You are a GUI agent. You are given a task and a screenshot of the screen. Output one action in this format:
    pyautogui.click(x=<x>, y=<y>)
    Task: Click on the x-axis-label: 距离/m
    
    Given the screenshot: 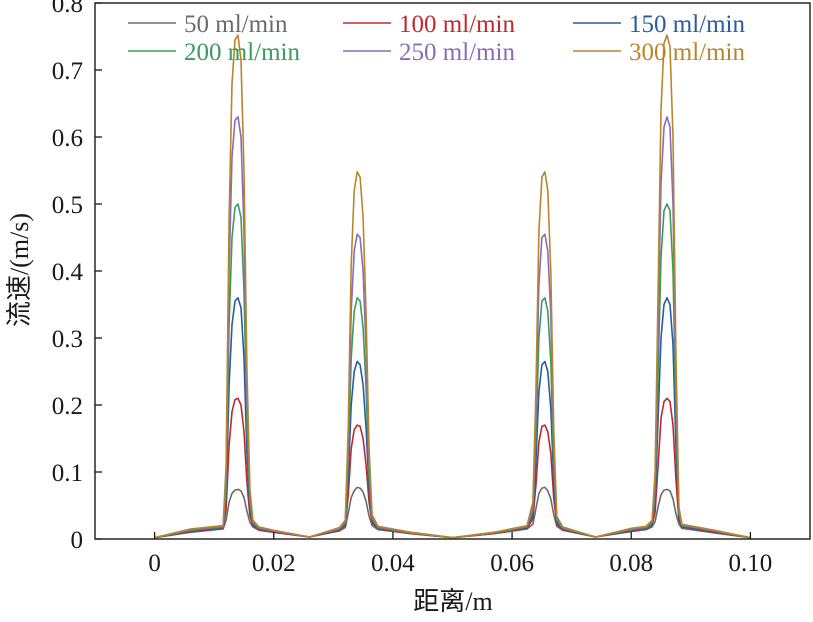 What is the action you would take?
    pyautogui.click(x=452, y=601)
    